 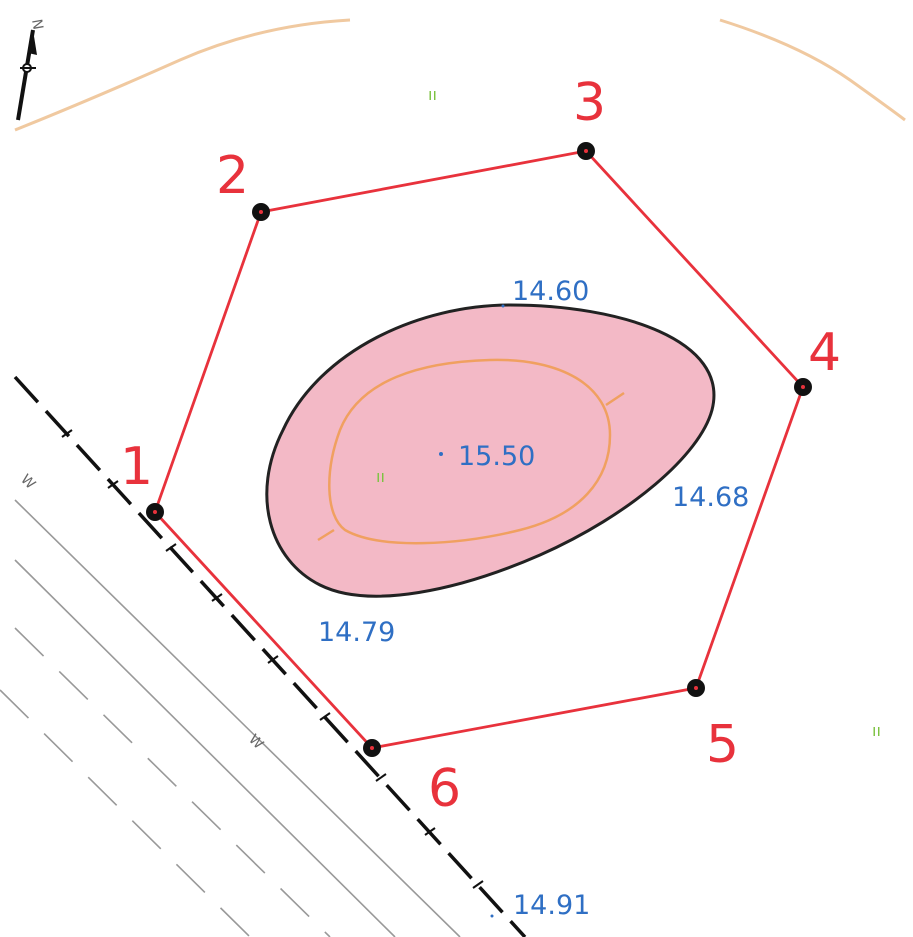 What do you see at coordinates (551, 905) in the screenshot?
I see `elevation-bottom: 14.91` at bounding box center [551, 905].